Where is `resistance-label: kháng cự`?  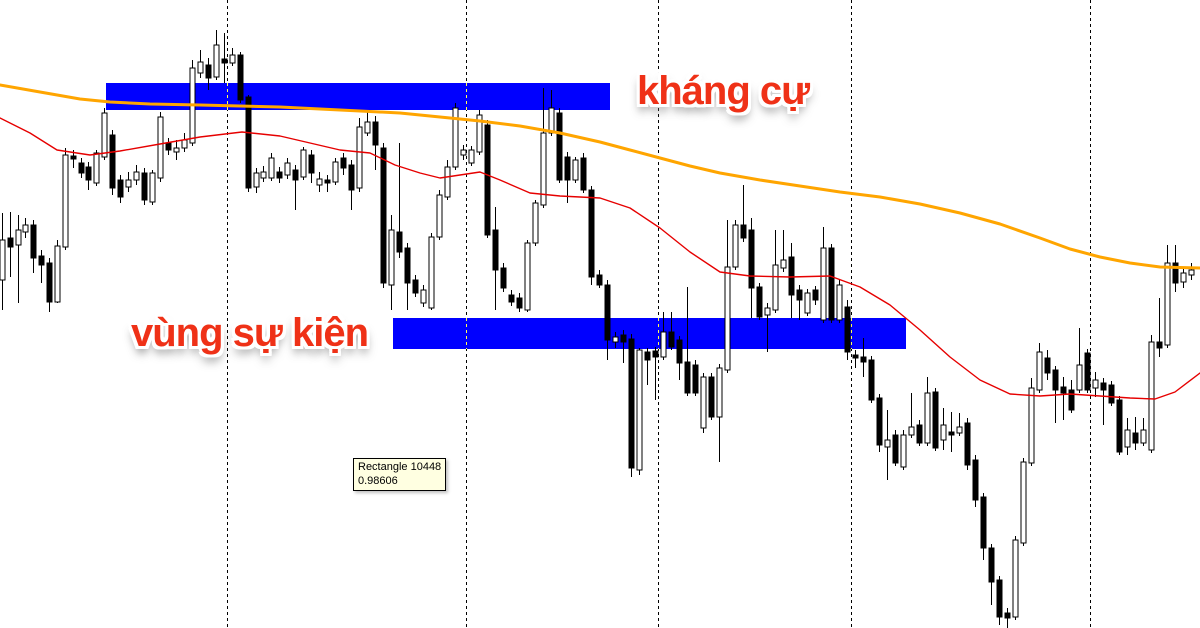
resistance-label: kháng cự is located at coordinates (723, 91).